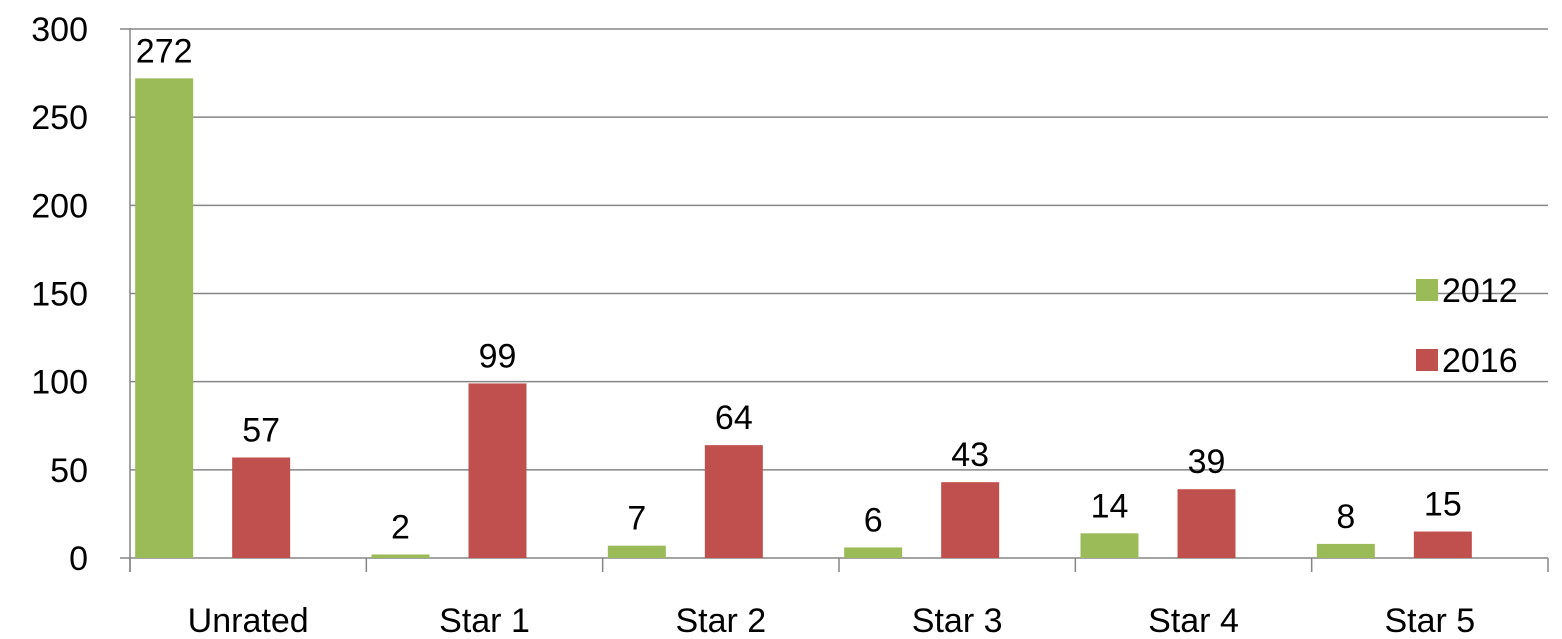  Describe the element at coordinates (1207, 462) in the screenshot. I see `data-label-2016-star-4: 39` at that location.